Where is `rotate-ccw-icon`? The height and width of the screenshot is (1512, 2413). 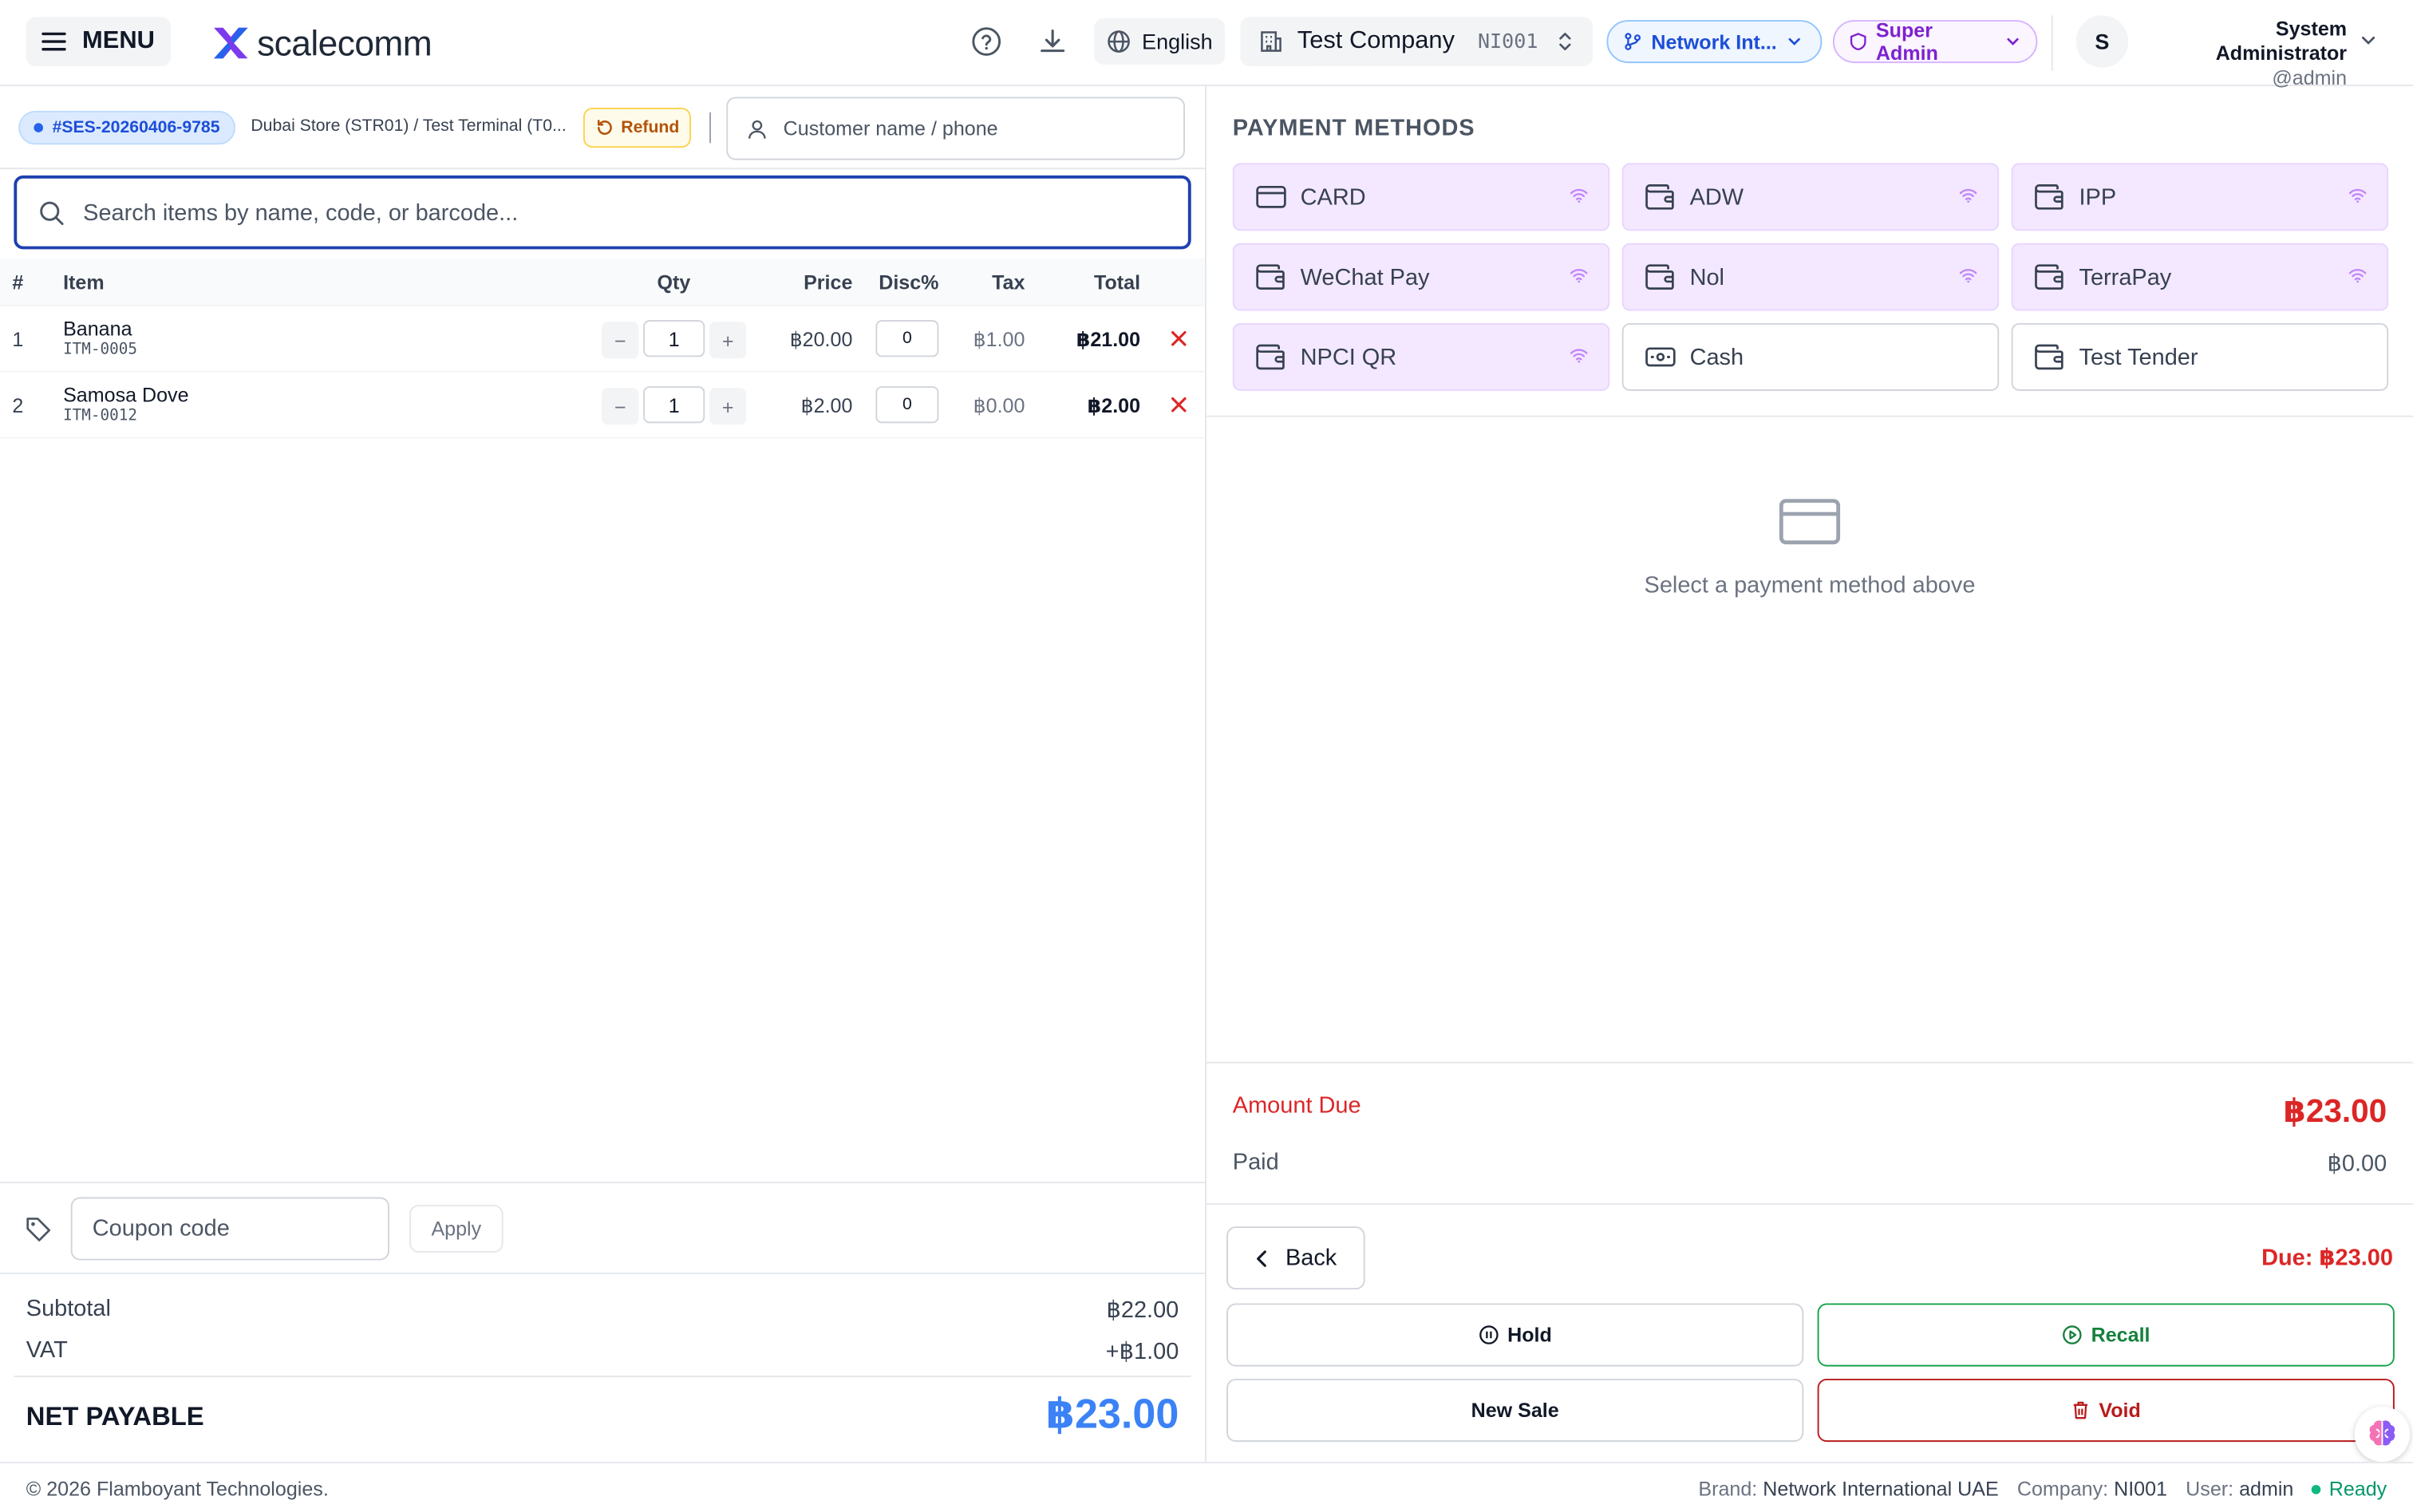 rotate-ccw-icon is located at coordinates (604, 127).